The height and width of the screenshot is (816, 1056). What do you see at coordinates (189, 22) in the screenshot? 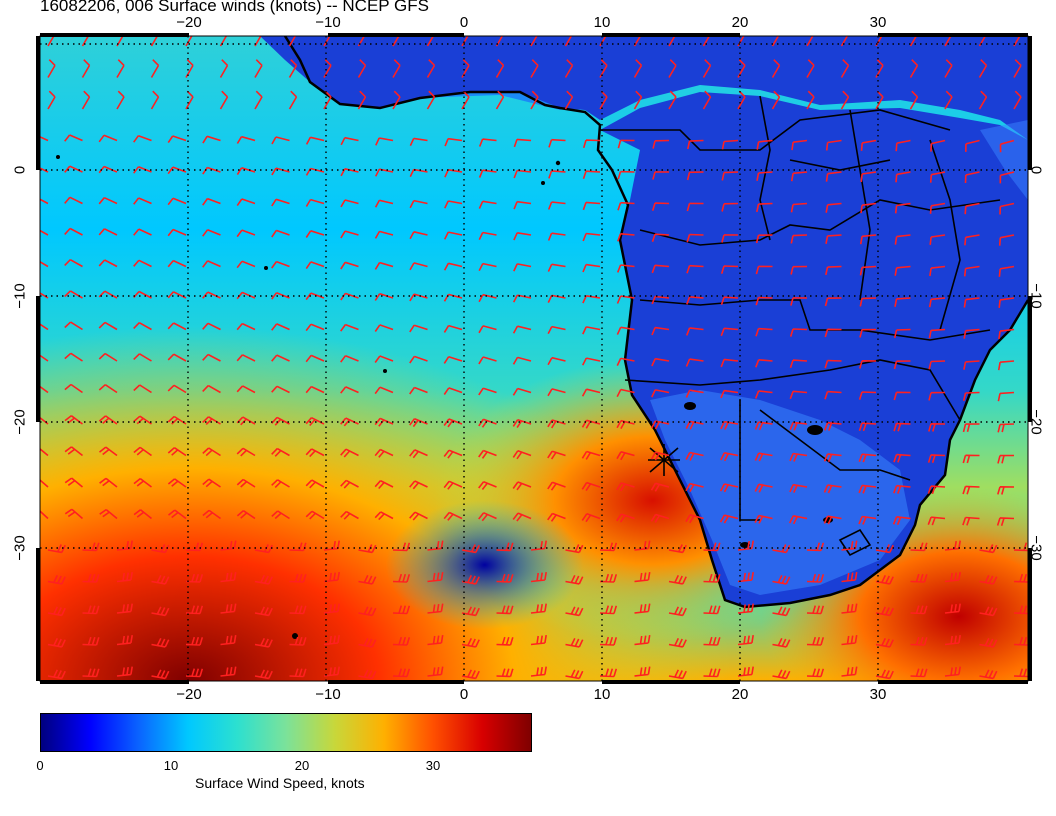
I see `lon-tick-top: −20` at bounding box center [189, 22].